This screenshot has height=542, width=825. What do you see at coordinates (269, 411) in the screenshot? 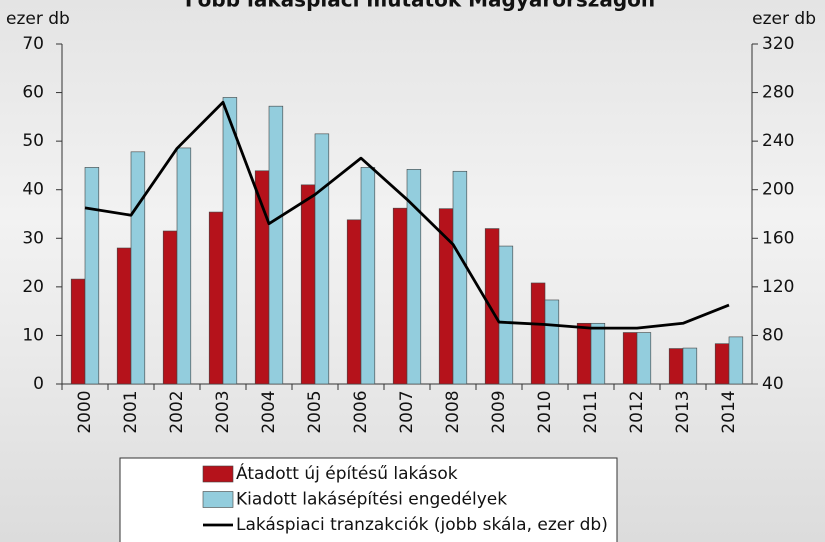
I see `x-tick-label: 2004` at bounding box center [269, 411].